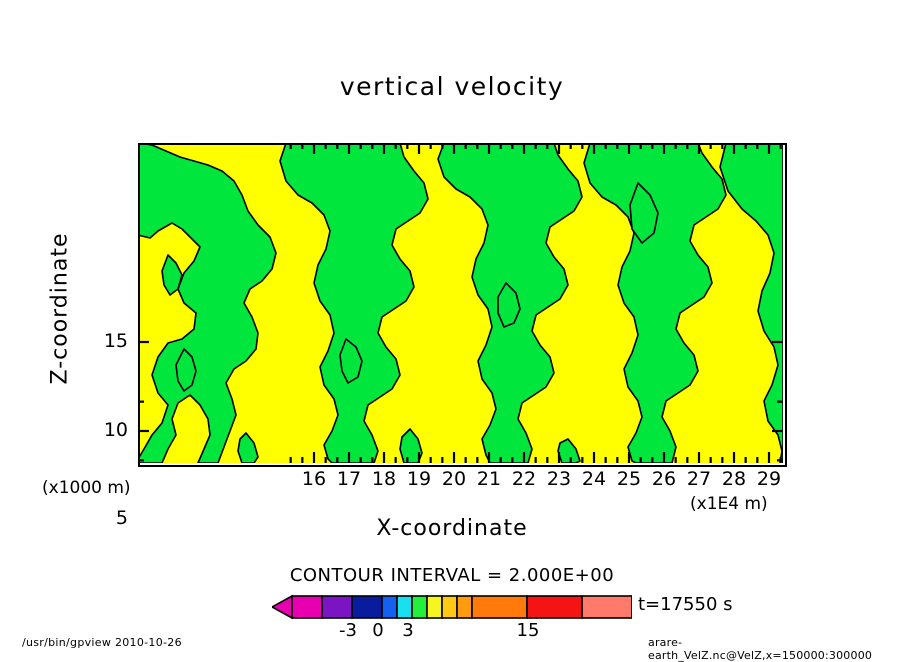  I want to click on footer-datasource-info: arare-earth_VelZ.nc@VelZ,x=150000:300000, so click(760, 649).